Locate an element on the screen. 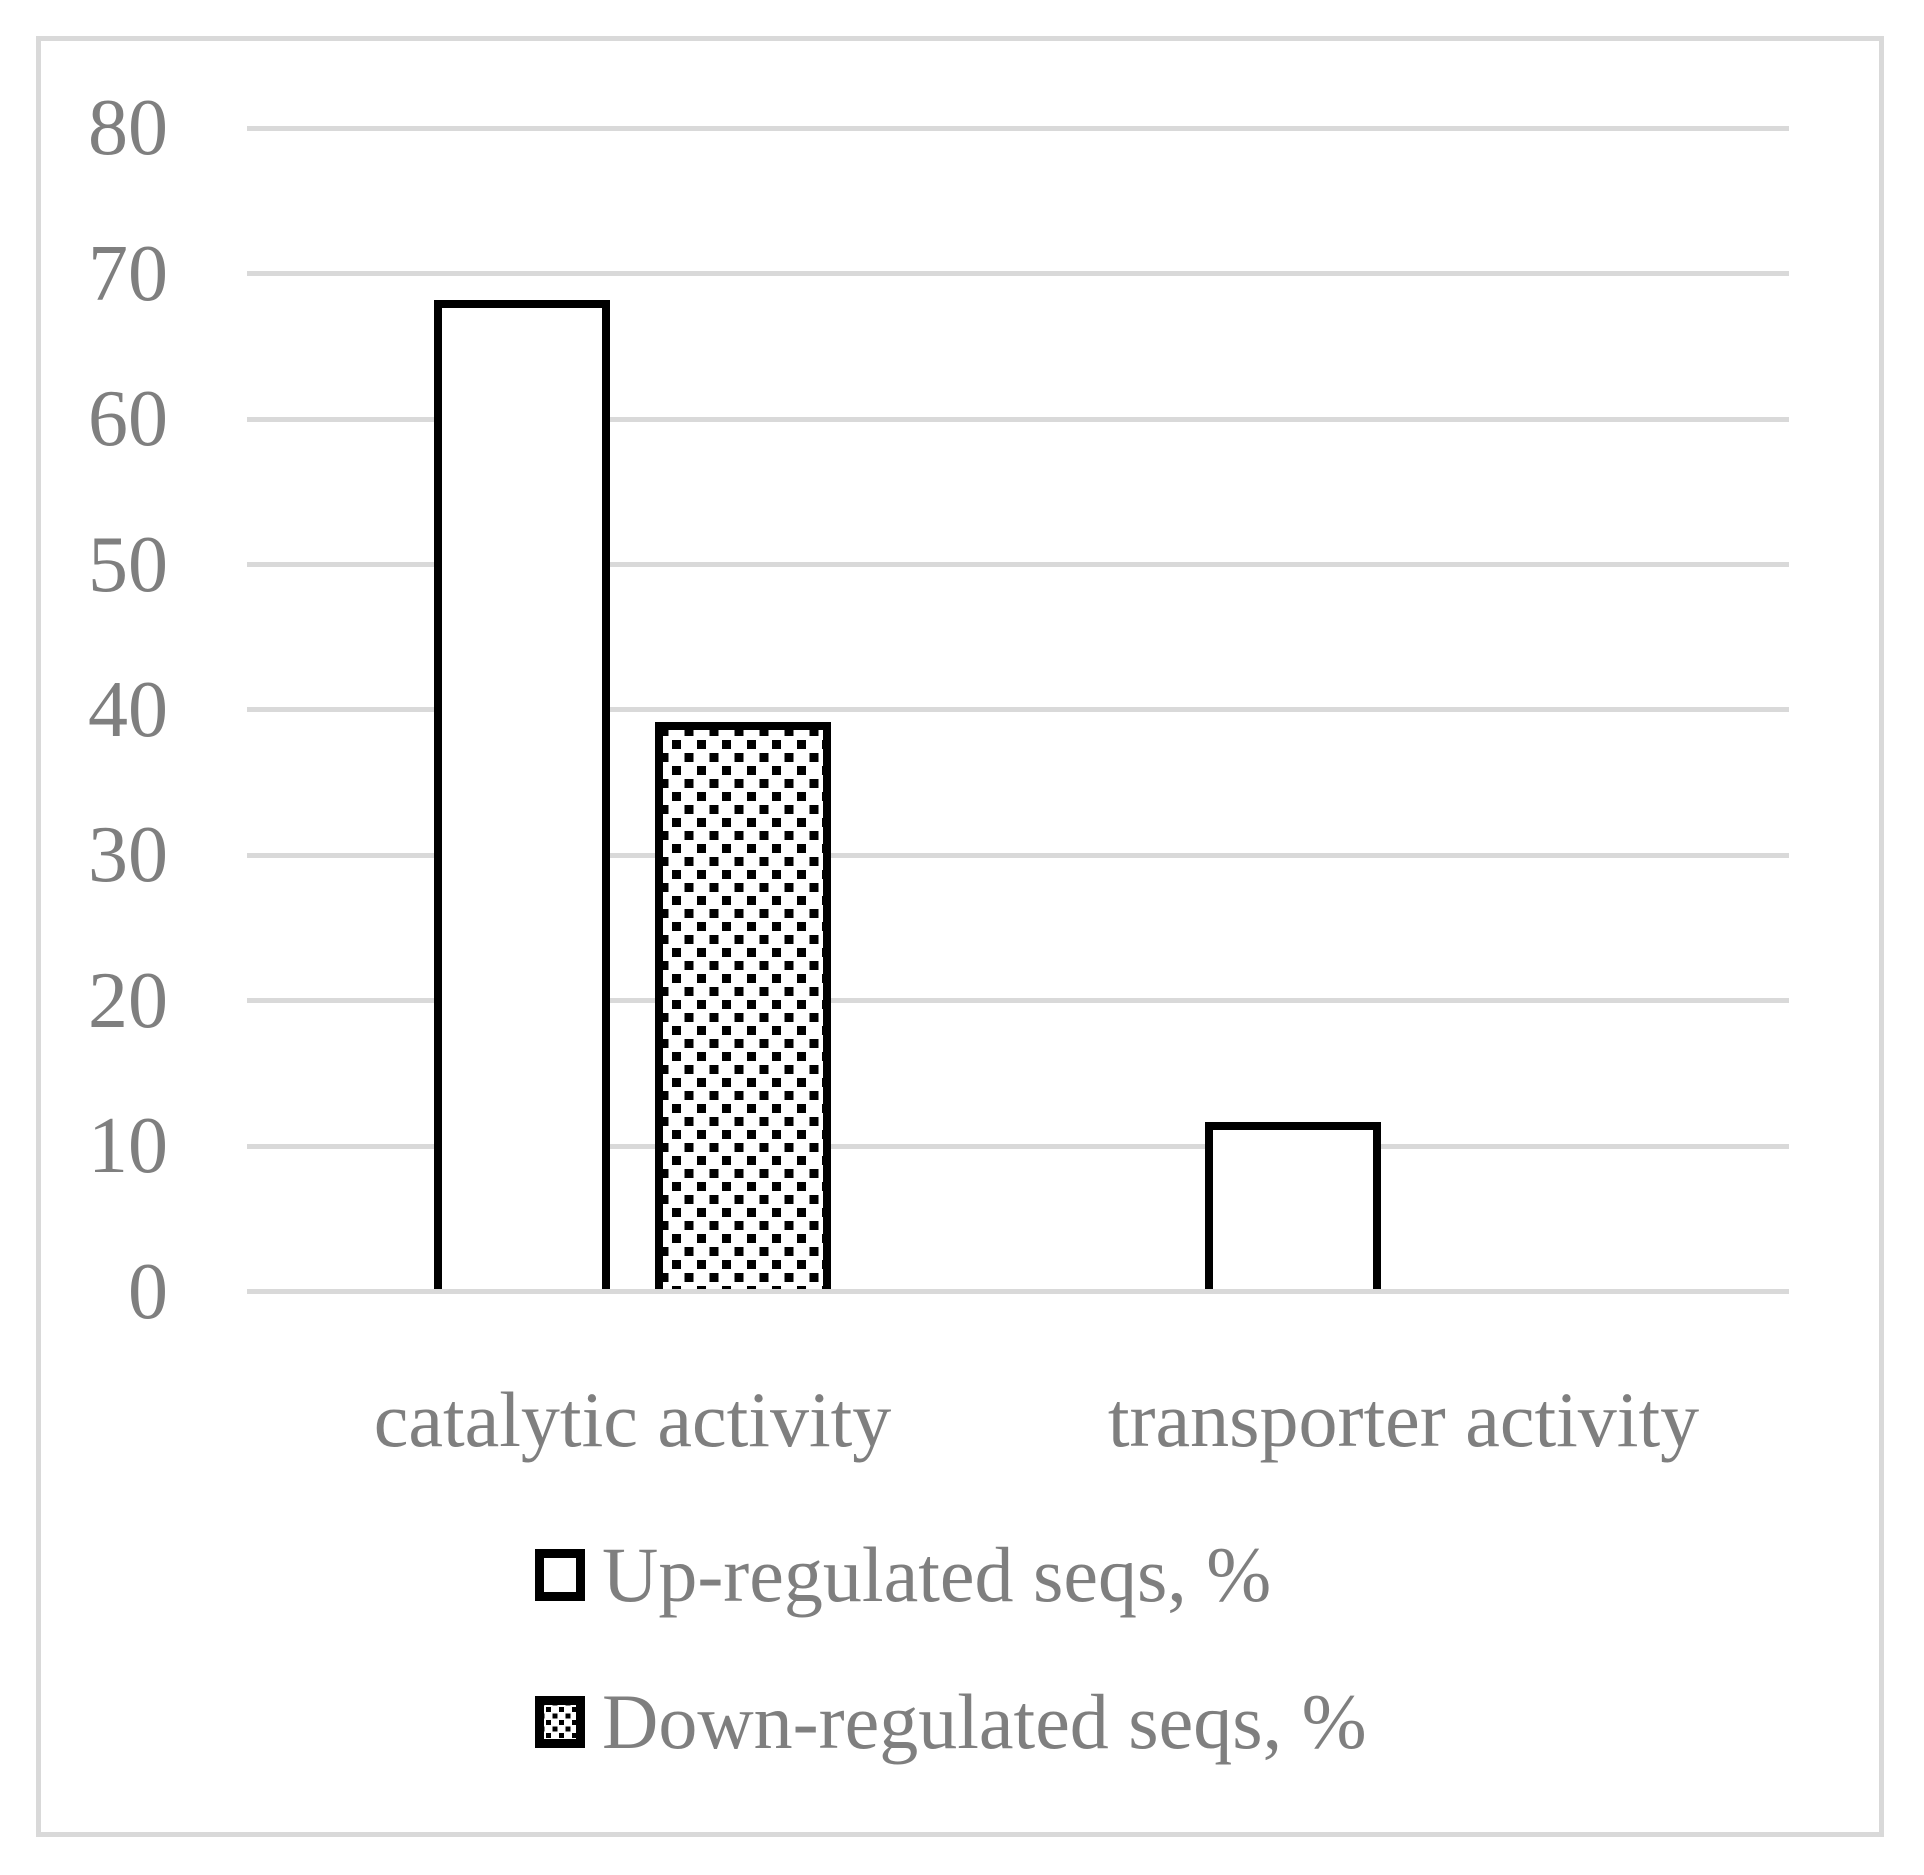 Image resolution: width=1924 pixels, height=1875 pixels. y-axis-tick-label: 0 is located at coordinates (148, 1292).